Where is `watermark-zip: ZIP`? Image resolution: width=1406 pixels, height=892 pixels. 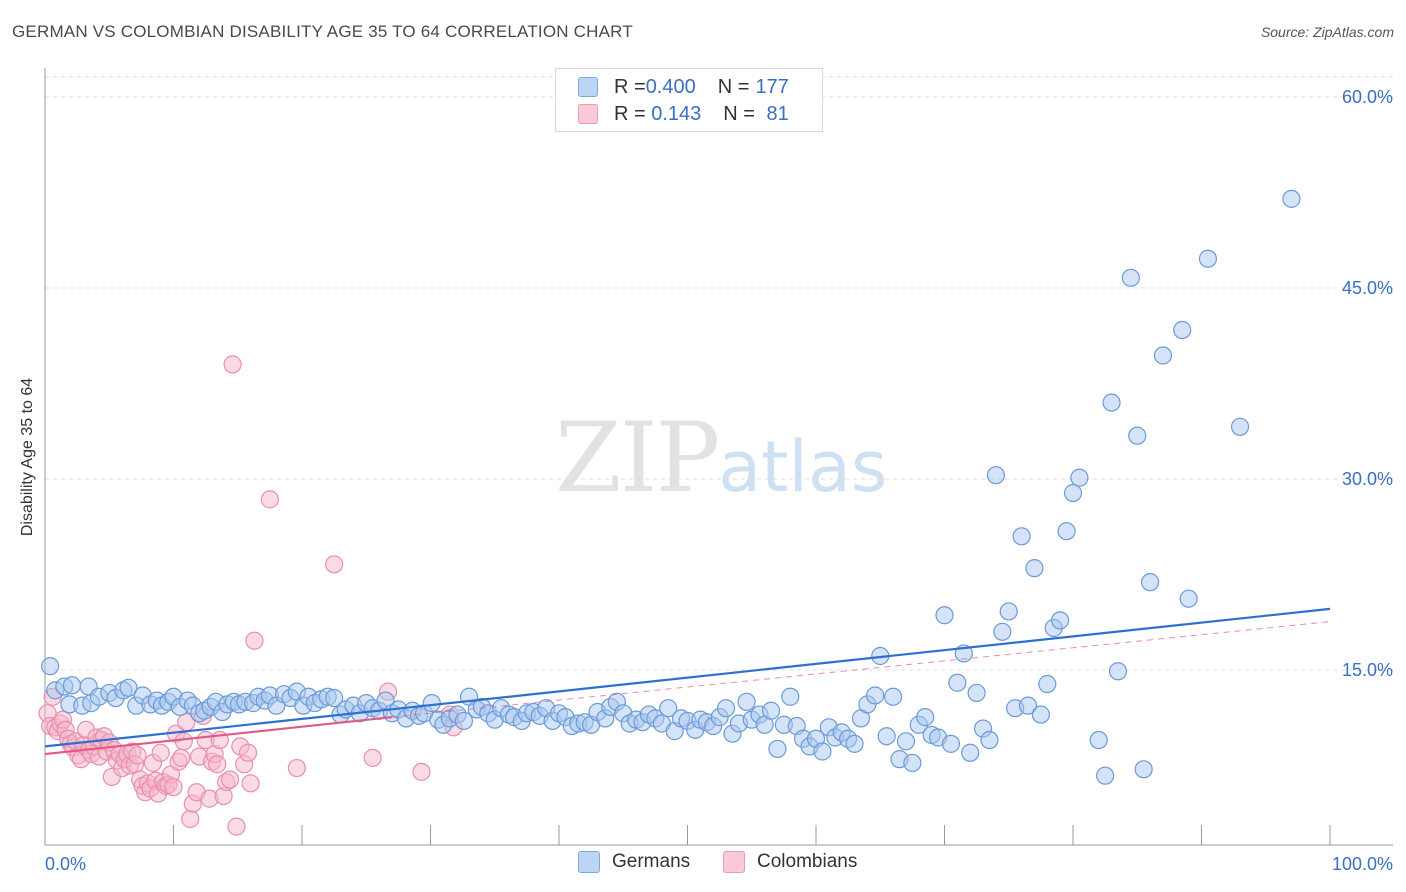
watermark-zip: ZIP is located at coordinates (637, 458).